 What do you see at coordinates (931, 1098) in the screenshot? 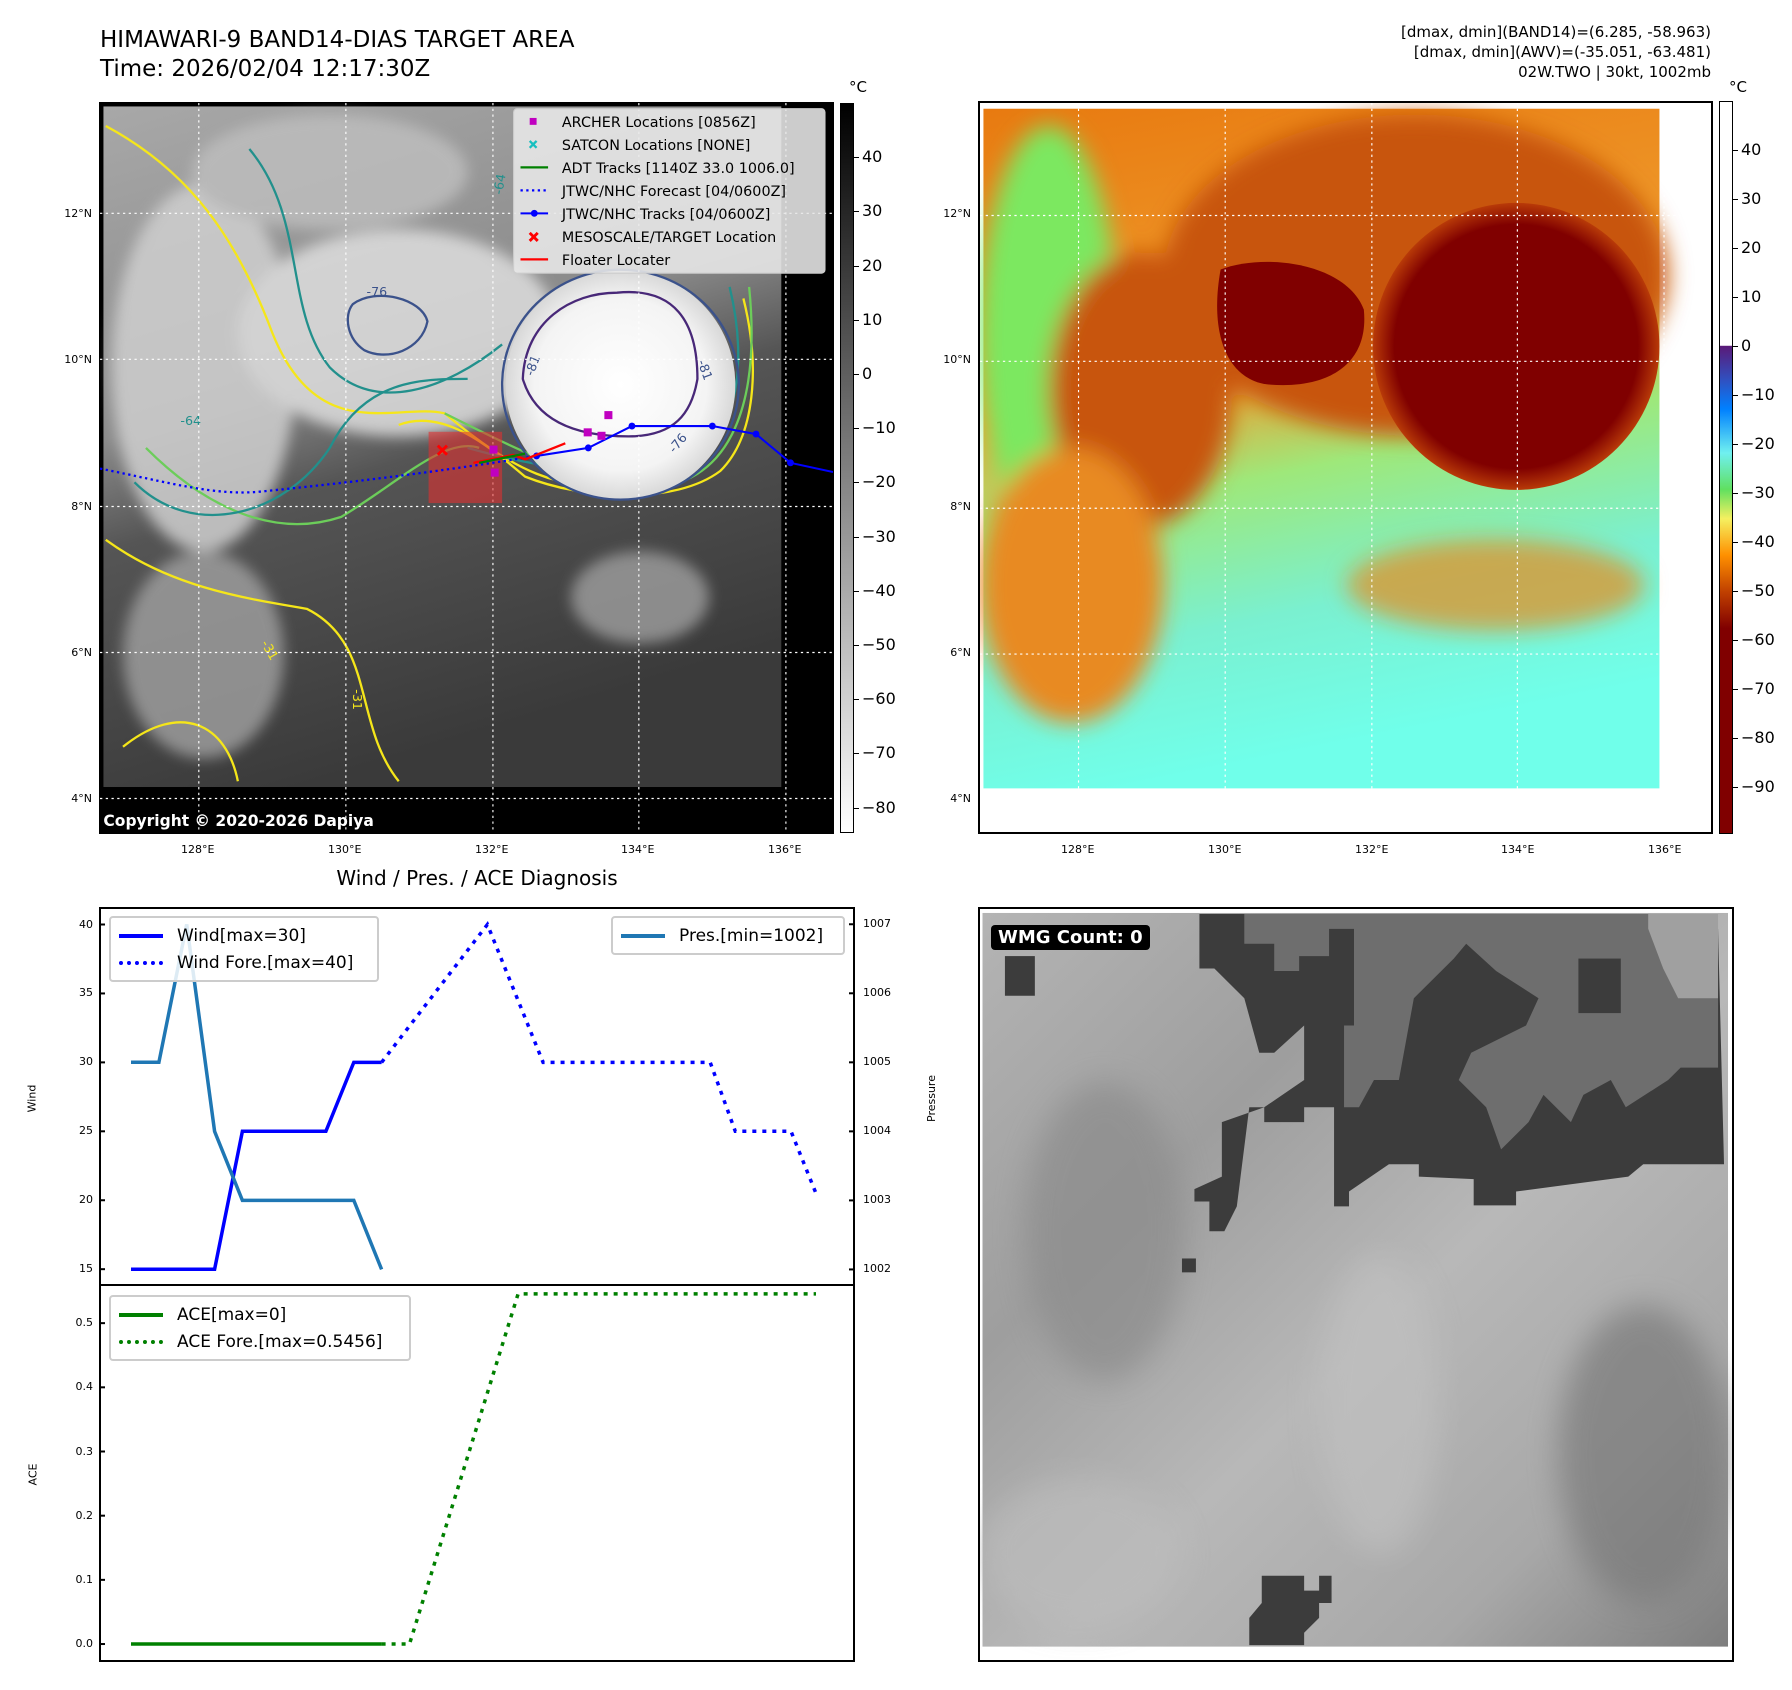
I see `pressure-axis-label: Pressure` at bounding box center [931, 1098].